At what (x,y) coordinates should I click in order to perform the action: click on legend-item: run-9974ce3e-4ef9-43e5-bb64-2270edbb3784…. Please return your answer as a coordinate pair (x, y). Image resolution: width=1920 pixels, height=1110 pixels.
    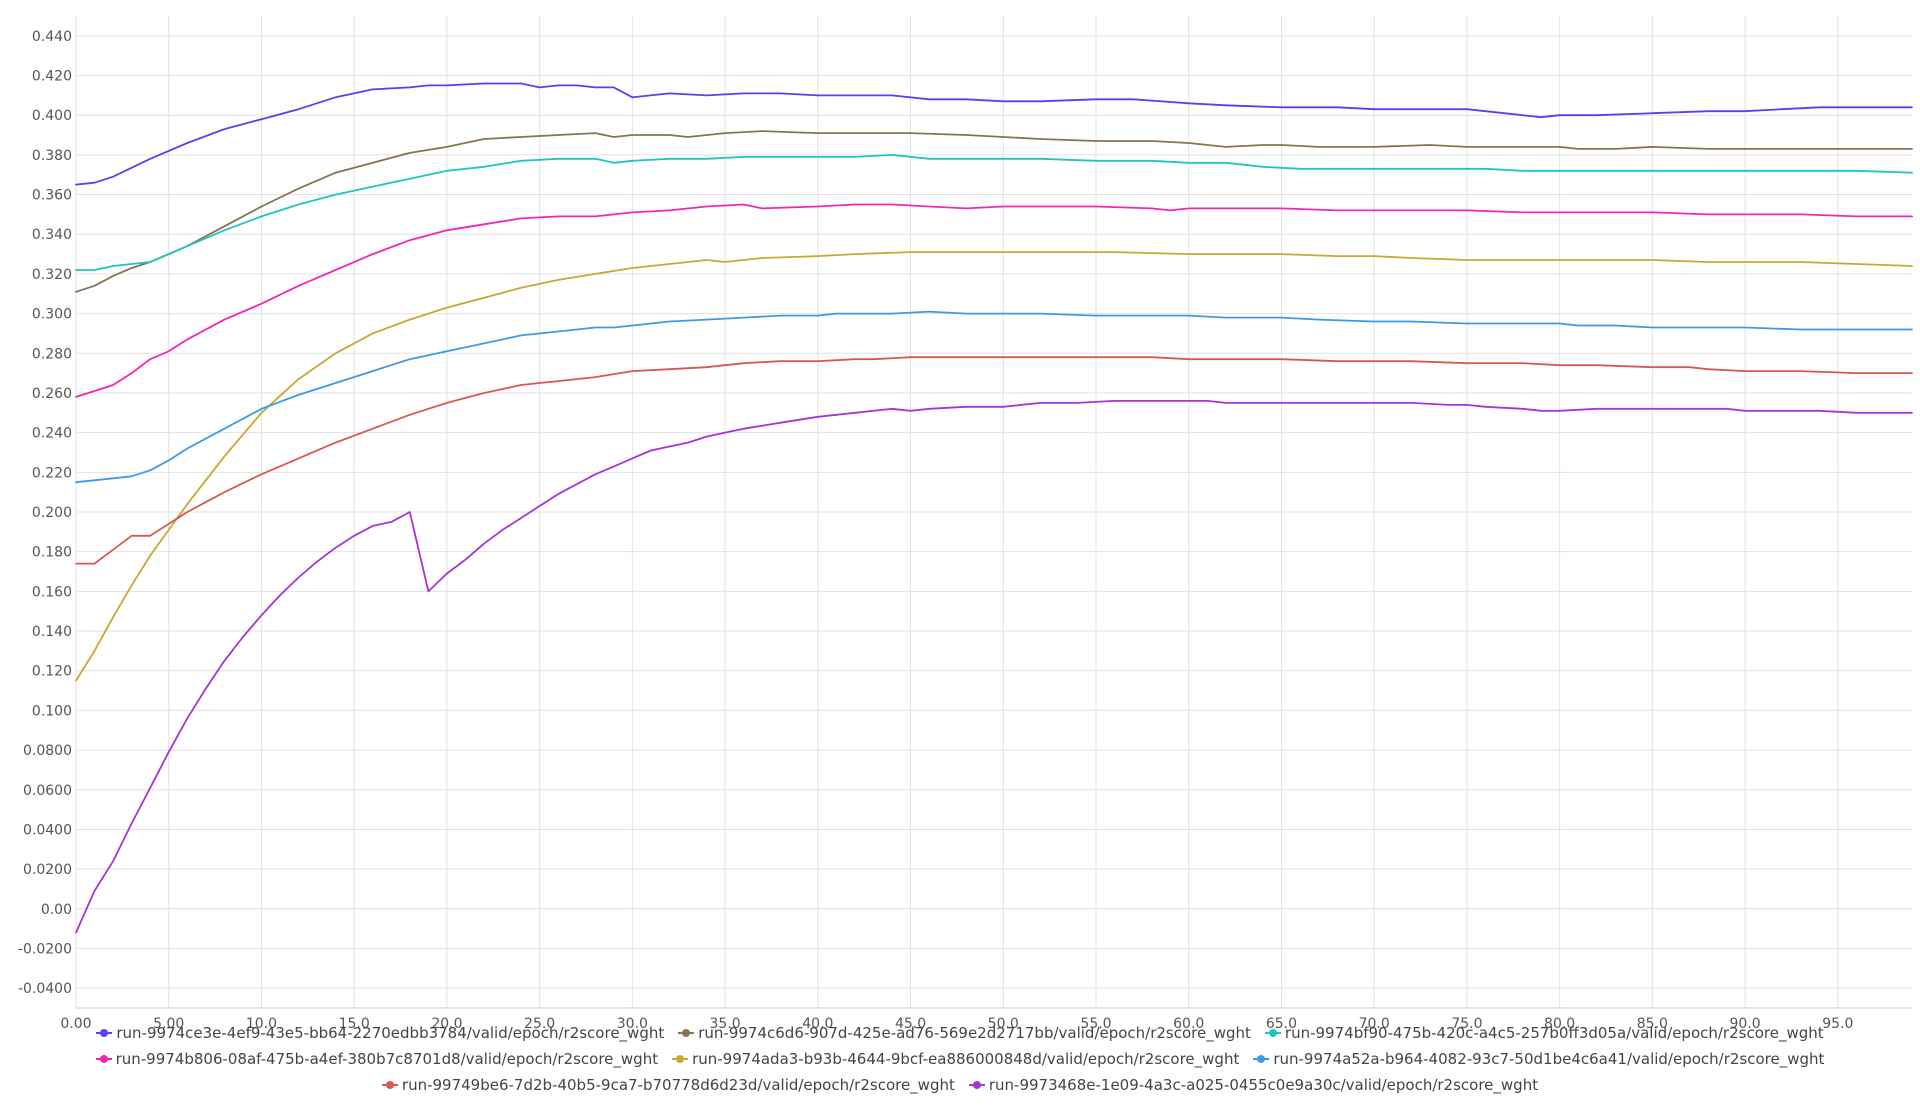
    Looking at the image, I should click on (380, 1033).